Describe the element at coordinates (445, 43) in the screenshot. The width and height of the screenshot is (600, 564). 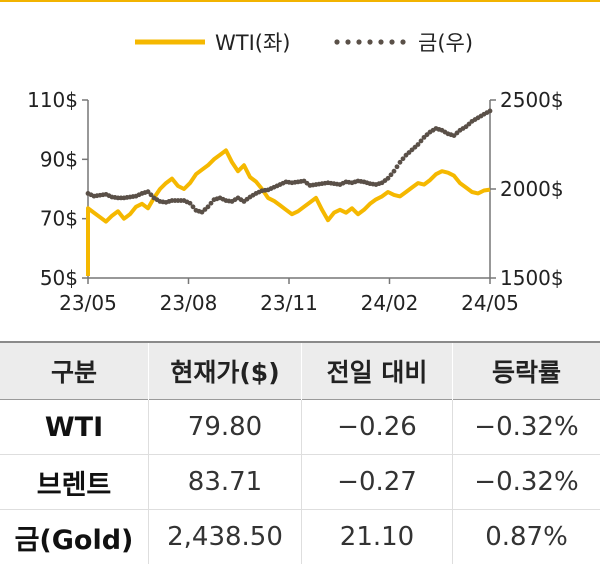
I see `legend-gold-label: 금(우)` at that location.